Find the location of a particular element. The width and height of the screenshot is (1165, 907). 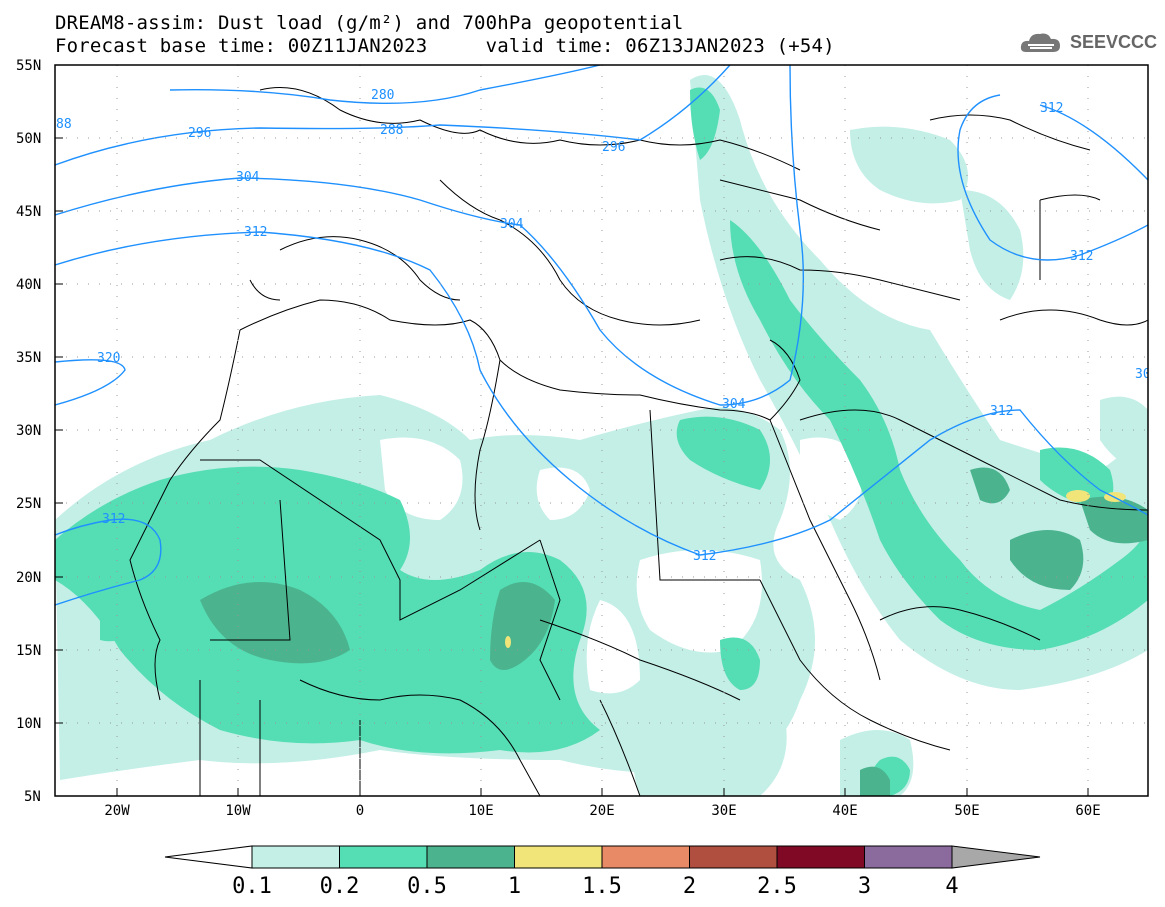

colorbar-label: 3 is located at coordinates (864, 886).